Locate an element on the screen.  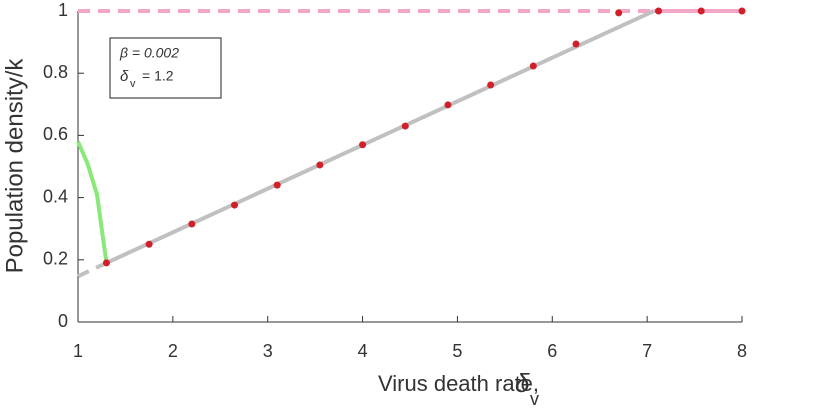
x-axis-label: Virus death rate, is located at coordinates (458, 383).